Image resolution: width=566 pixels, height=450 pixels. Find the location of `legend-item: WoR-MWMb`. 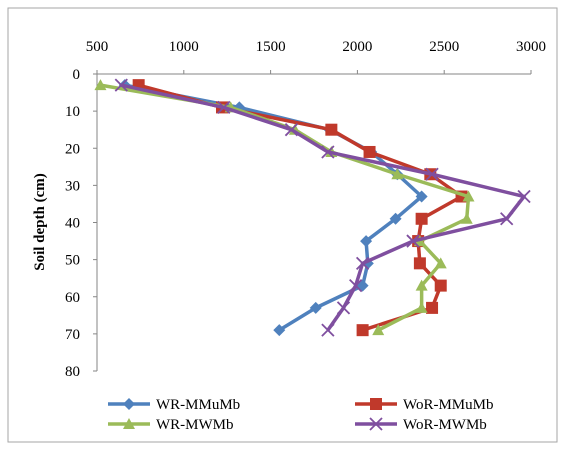

legend-item: WoR-MWMb is located at coordinates (421, 425).